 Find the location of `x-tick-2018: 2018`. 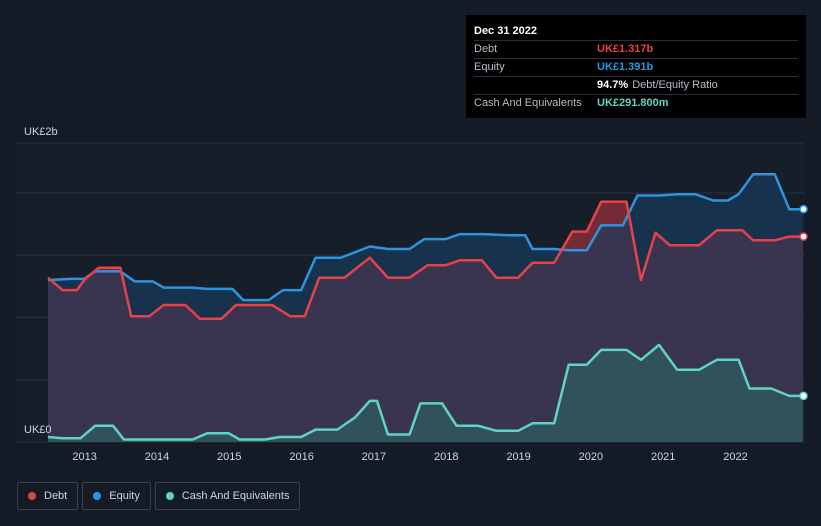

x-tick-2018: 2018 is located at coordinates (446, 457).